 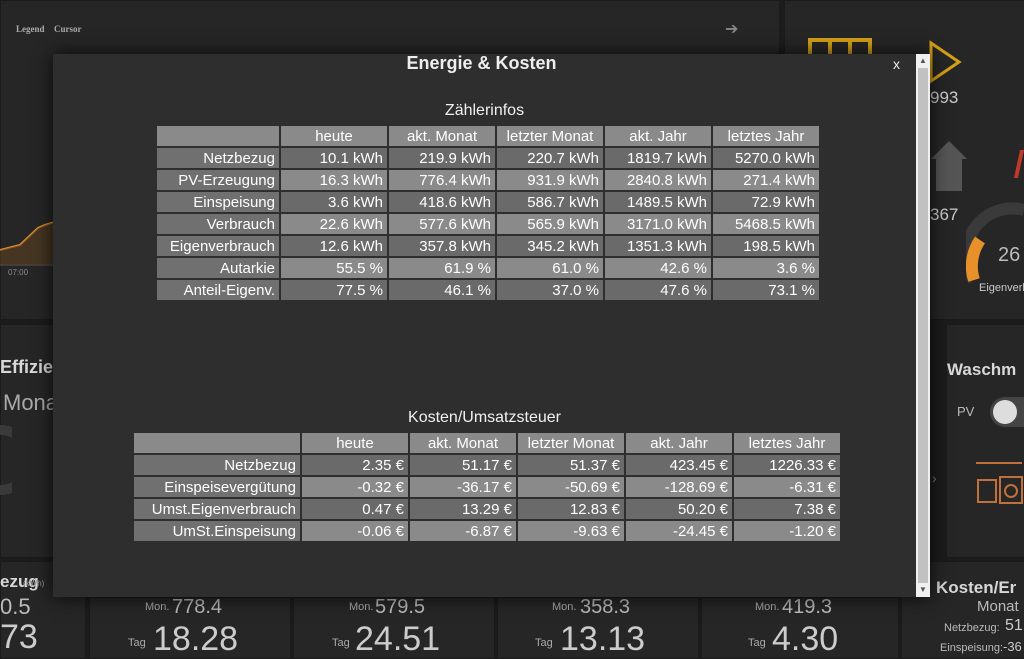 What do you see at coordinates (218, 290) in the screenshot?
I see `row-label: Anteil-Eigenv.` at bounding box center [218, 290].